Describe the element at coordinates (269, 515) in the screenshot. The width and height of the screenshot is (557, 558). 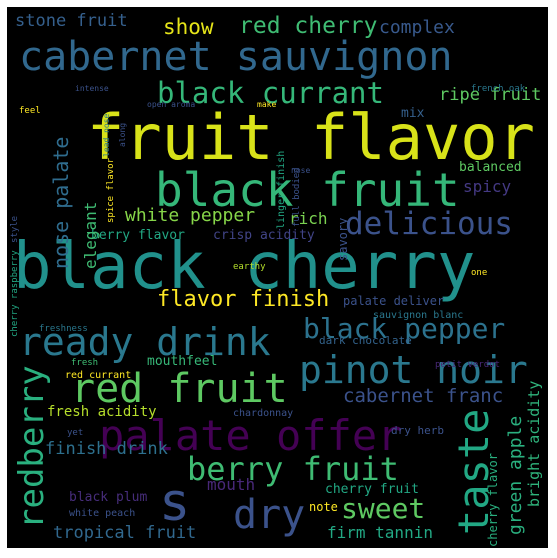
I see `word: dry` at that location.